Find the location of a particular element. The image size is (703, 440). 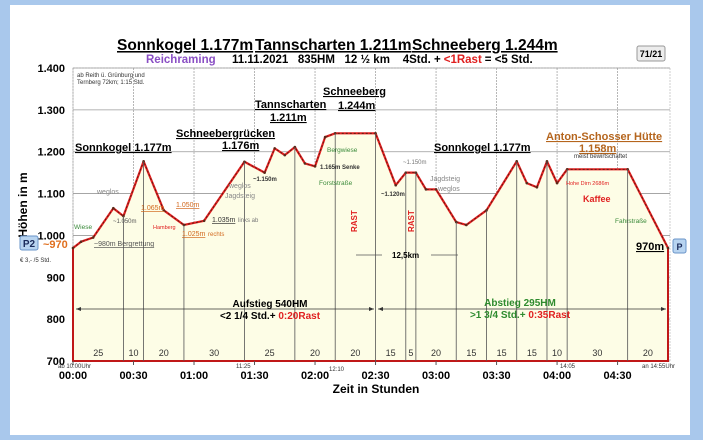

peak-huette-alt: 1.158m is located at coordinates (598, 149).